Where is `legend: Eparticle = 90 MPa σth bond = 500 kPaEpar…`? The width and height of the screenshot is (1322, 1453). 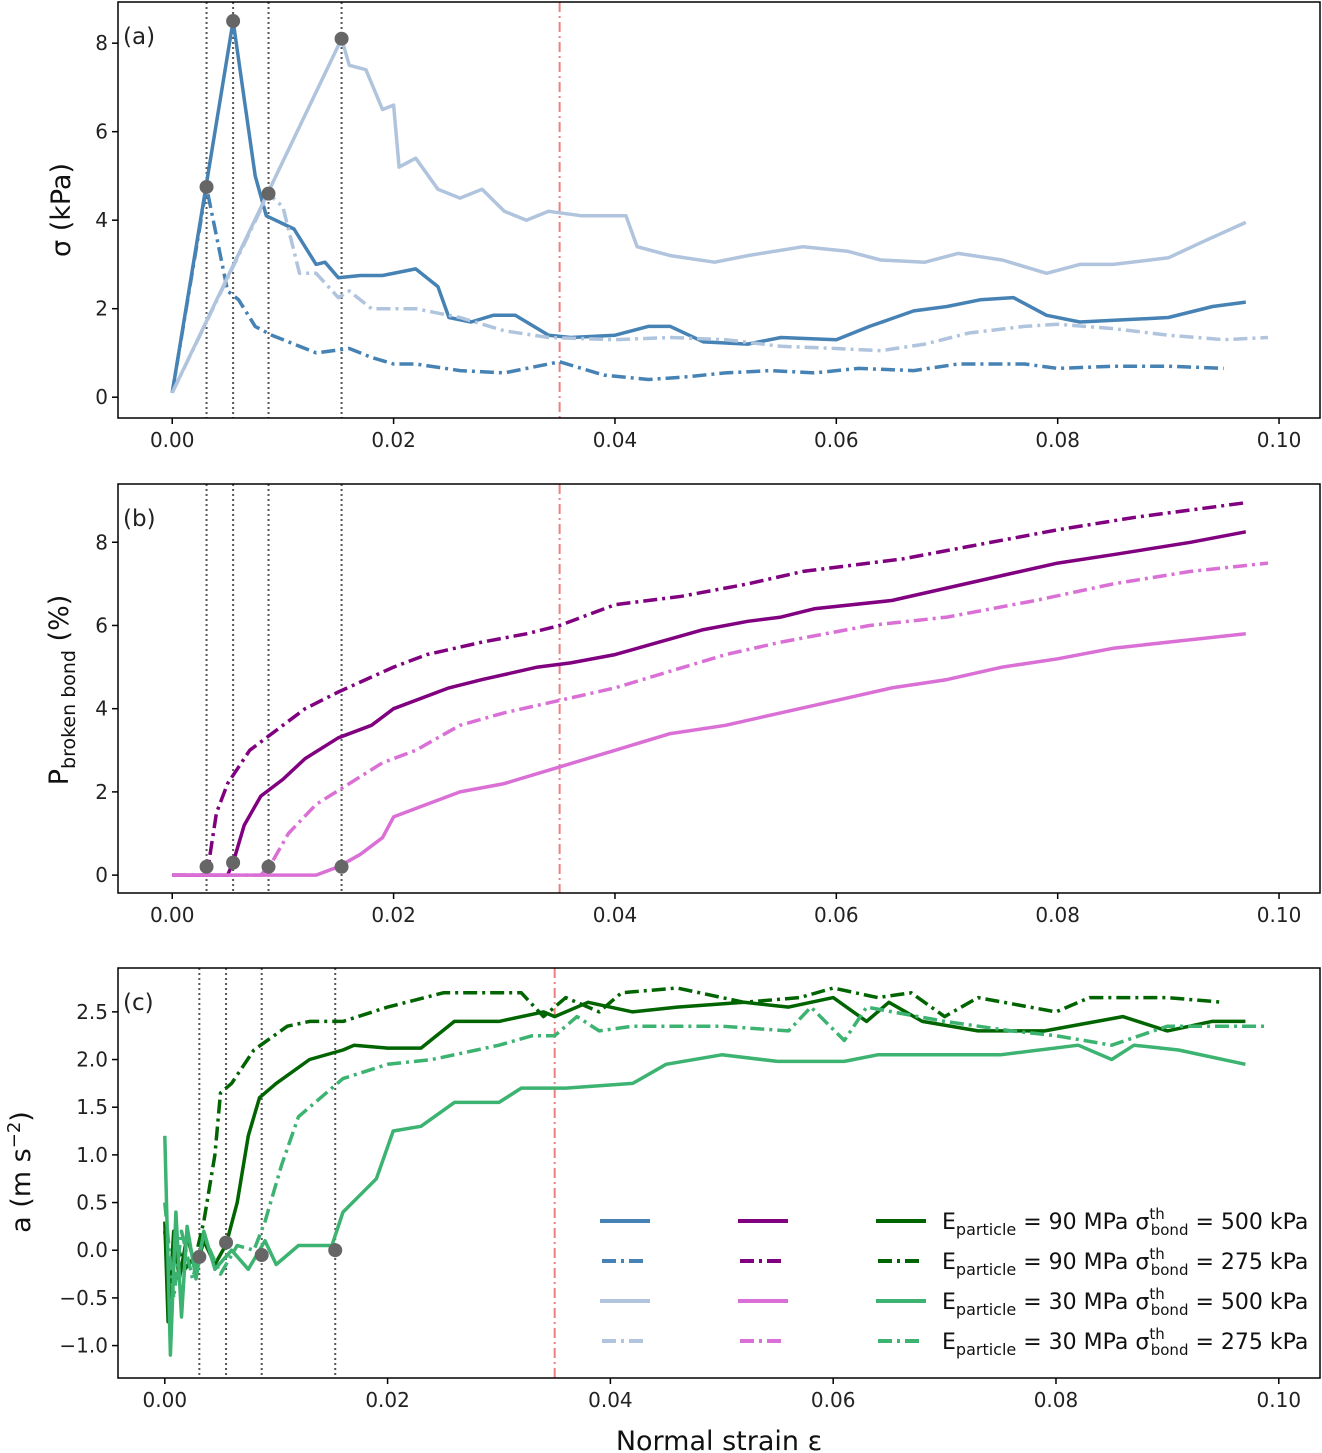
legend: Eparticle = 90 MPa σth bond = 500 kPaEpar… is located at coordinates (949, 1282).